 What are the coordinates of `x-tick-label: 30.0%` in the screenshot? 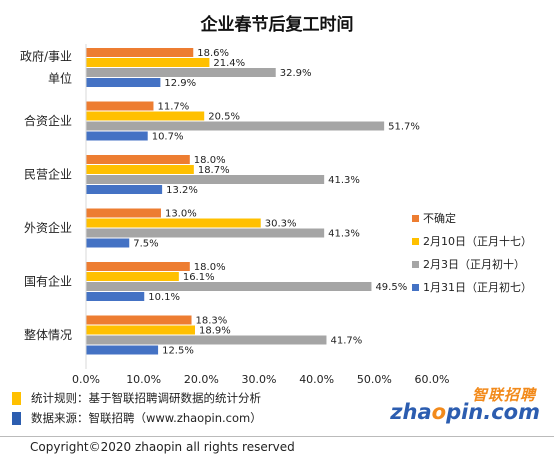 It's located at (259, 379).